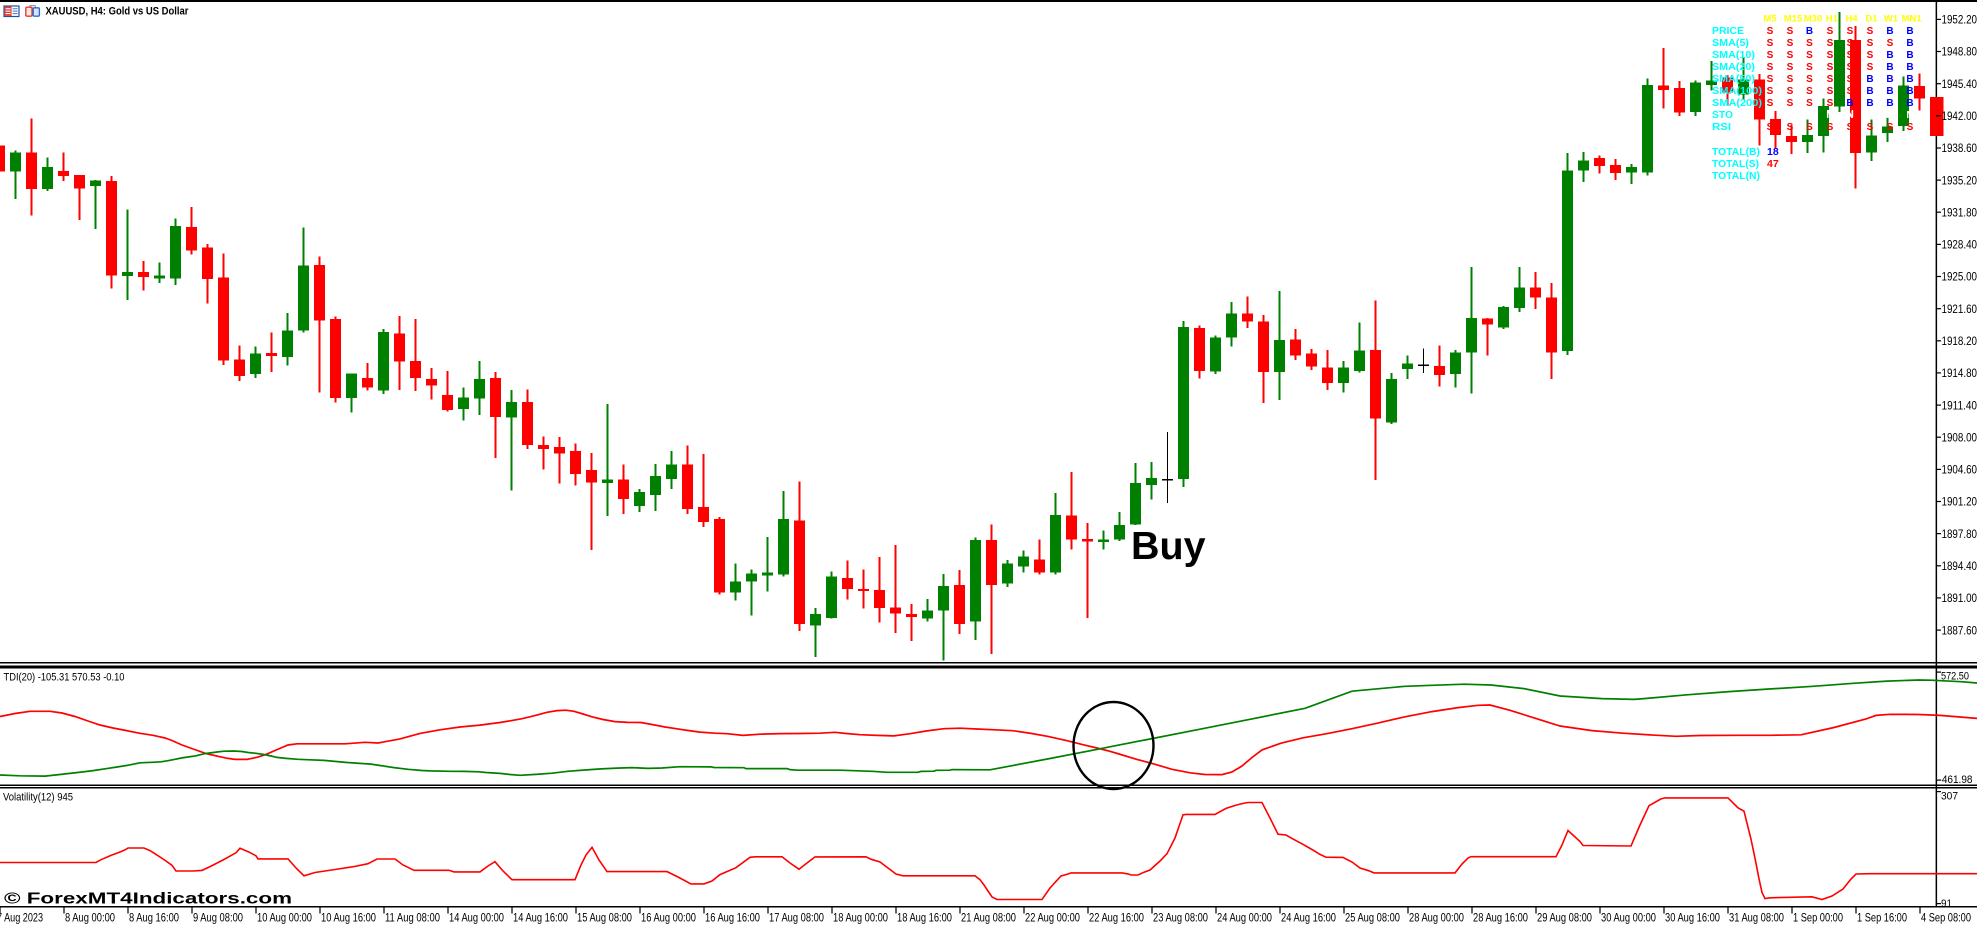 The image size is (1977, 928). What do you see at coordinates (732, 918) in the screenshot?
I see `svg-text: 16 Aug 16:00` at bounding box center [732, 918].